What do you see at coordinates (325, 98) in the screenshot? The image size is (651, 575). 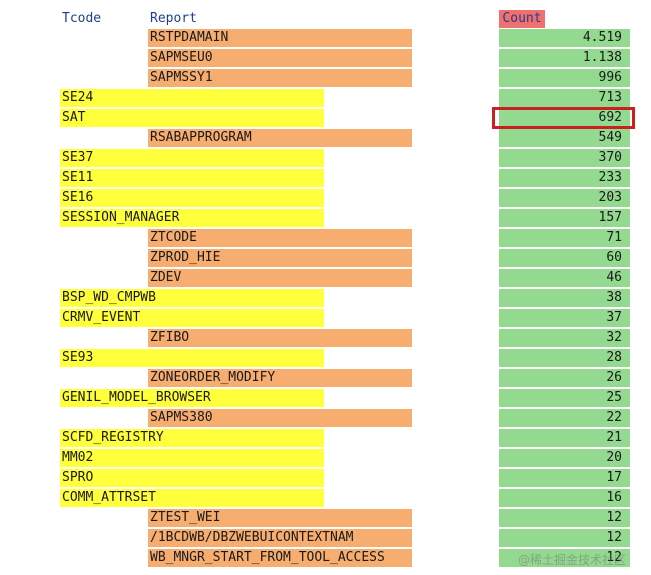 I see `table-row: SE24 713` at bounding box center [325, 98].